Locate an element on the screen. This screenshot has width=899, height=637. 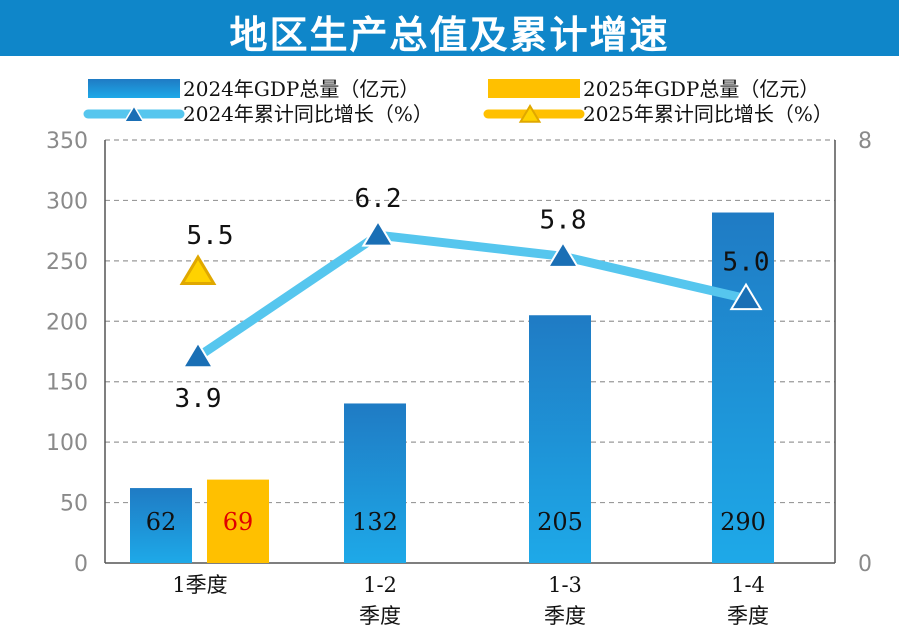
line-2024-value-label: 5.8 is located at coordinates (563, 220).